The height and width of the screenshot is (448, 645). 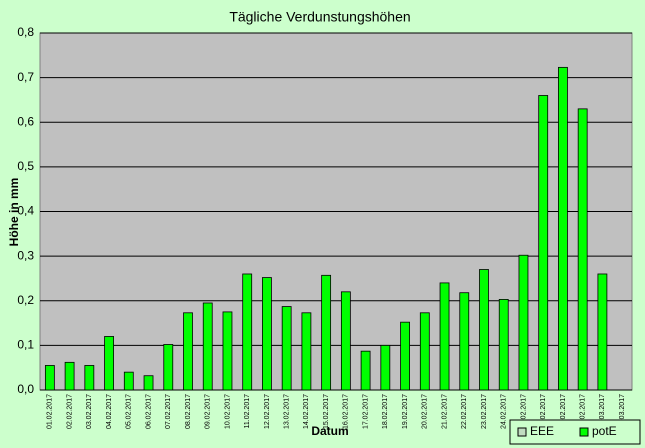 What do you see at coordinates (208, 411) in the screenshot?
I see `x-tick-label: 09.02.2017` at bounding box center [208, 411].